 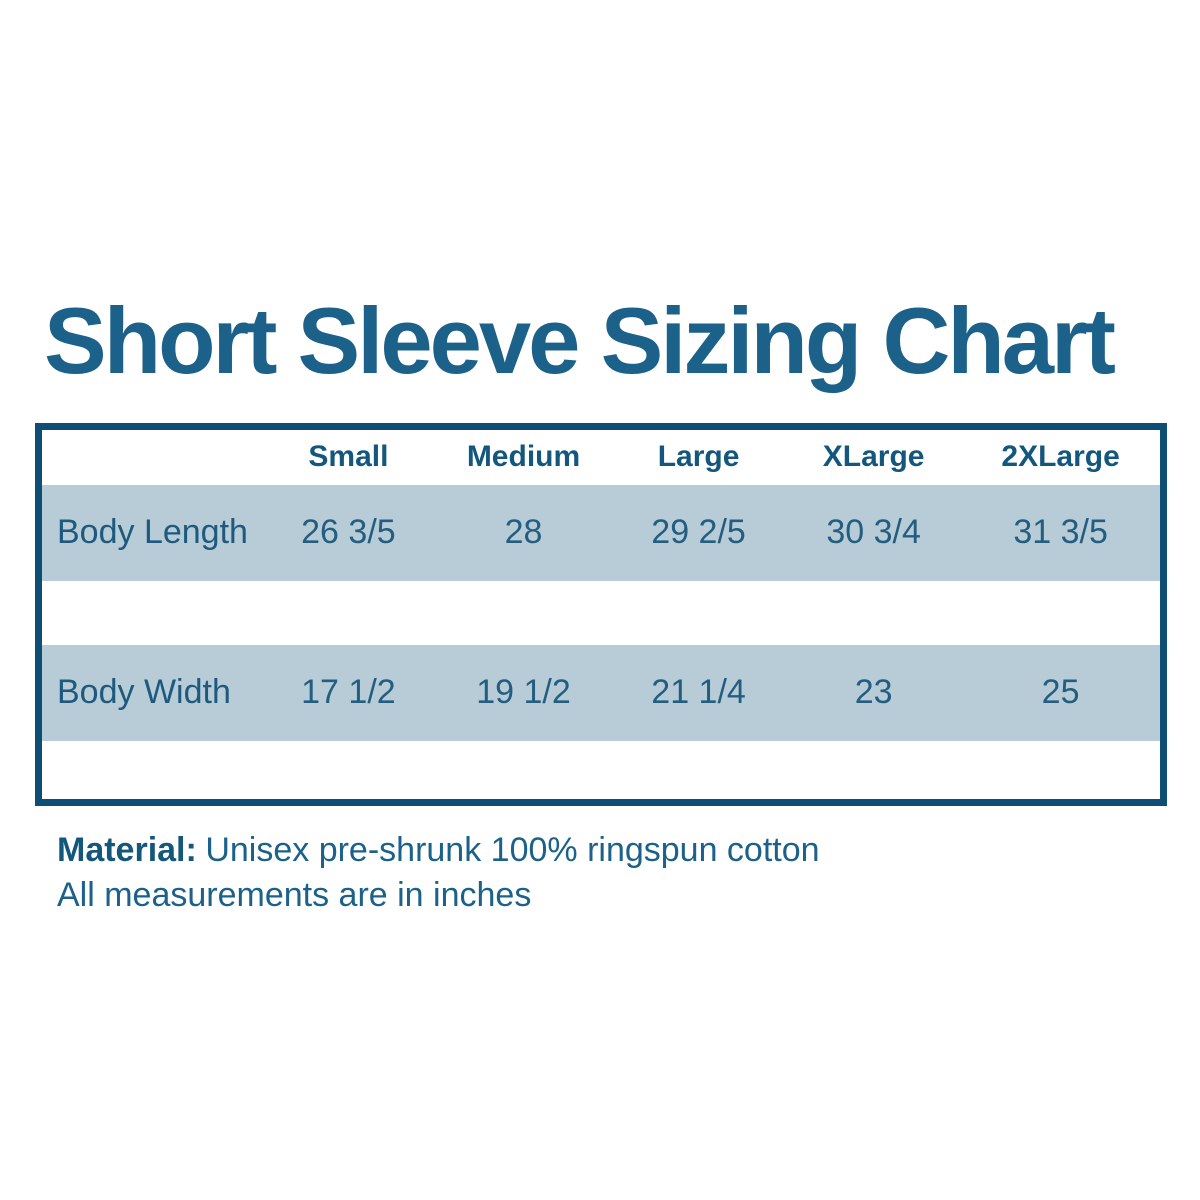 I want to click on row-label-body-length: Body Length, so click(x=152, y=532).